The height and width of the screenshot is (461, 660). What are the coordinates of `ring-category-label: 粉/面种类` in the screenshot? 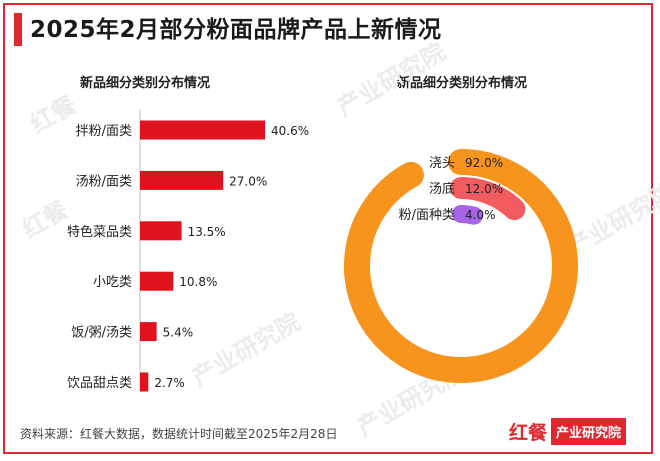 It's located at (427, 215).